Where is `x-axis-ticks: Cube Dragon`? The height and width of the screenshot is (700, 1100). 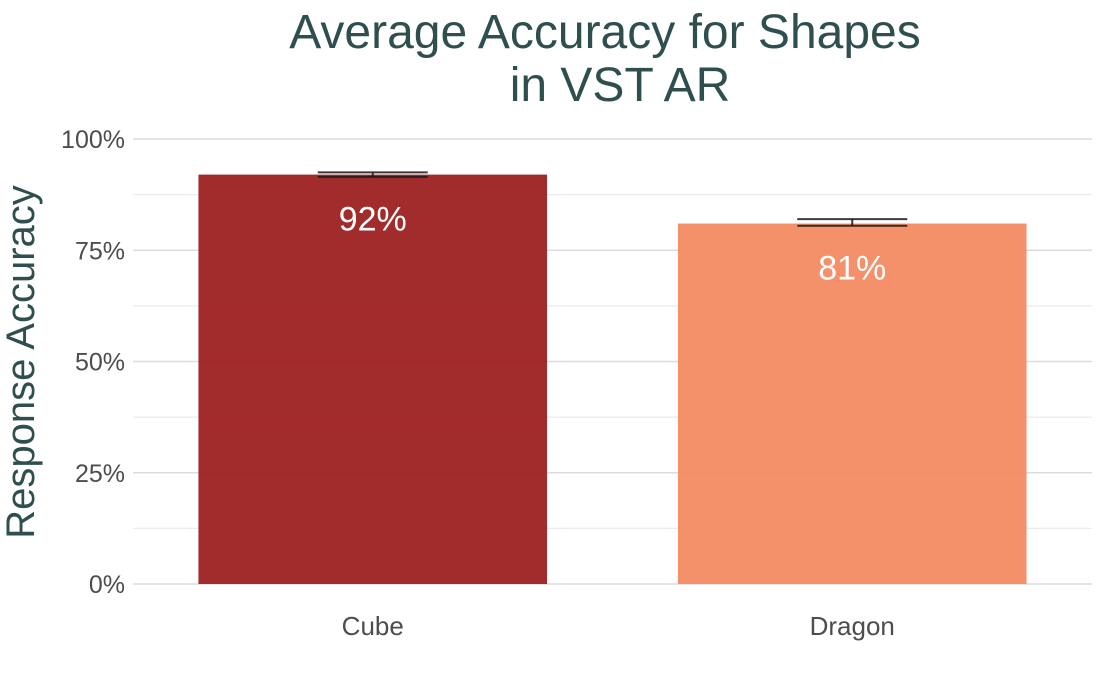
x-axis-ticks: Cube Dragon is located at coordinates (618, 626).